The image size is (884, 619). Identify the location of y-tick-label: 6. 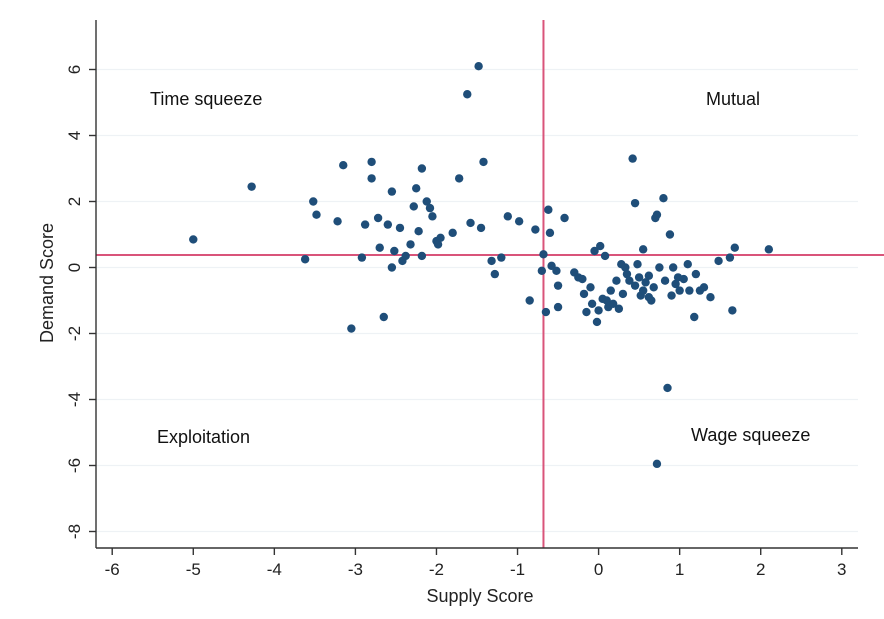
(74, 69).